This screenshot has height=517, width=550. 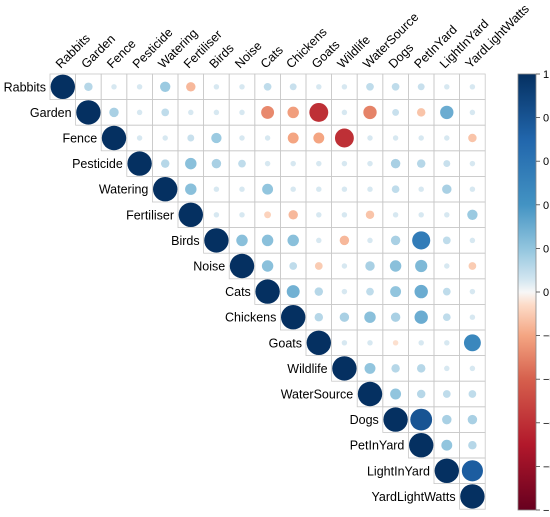 I want to click on colorbar-tick-label: −1, so click(x=546, y=511).